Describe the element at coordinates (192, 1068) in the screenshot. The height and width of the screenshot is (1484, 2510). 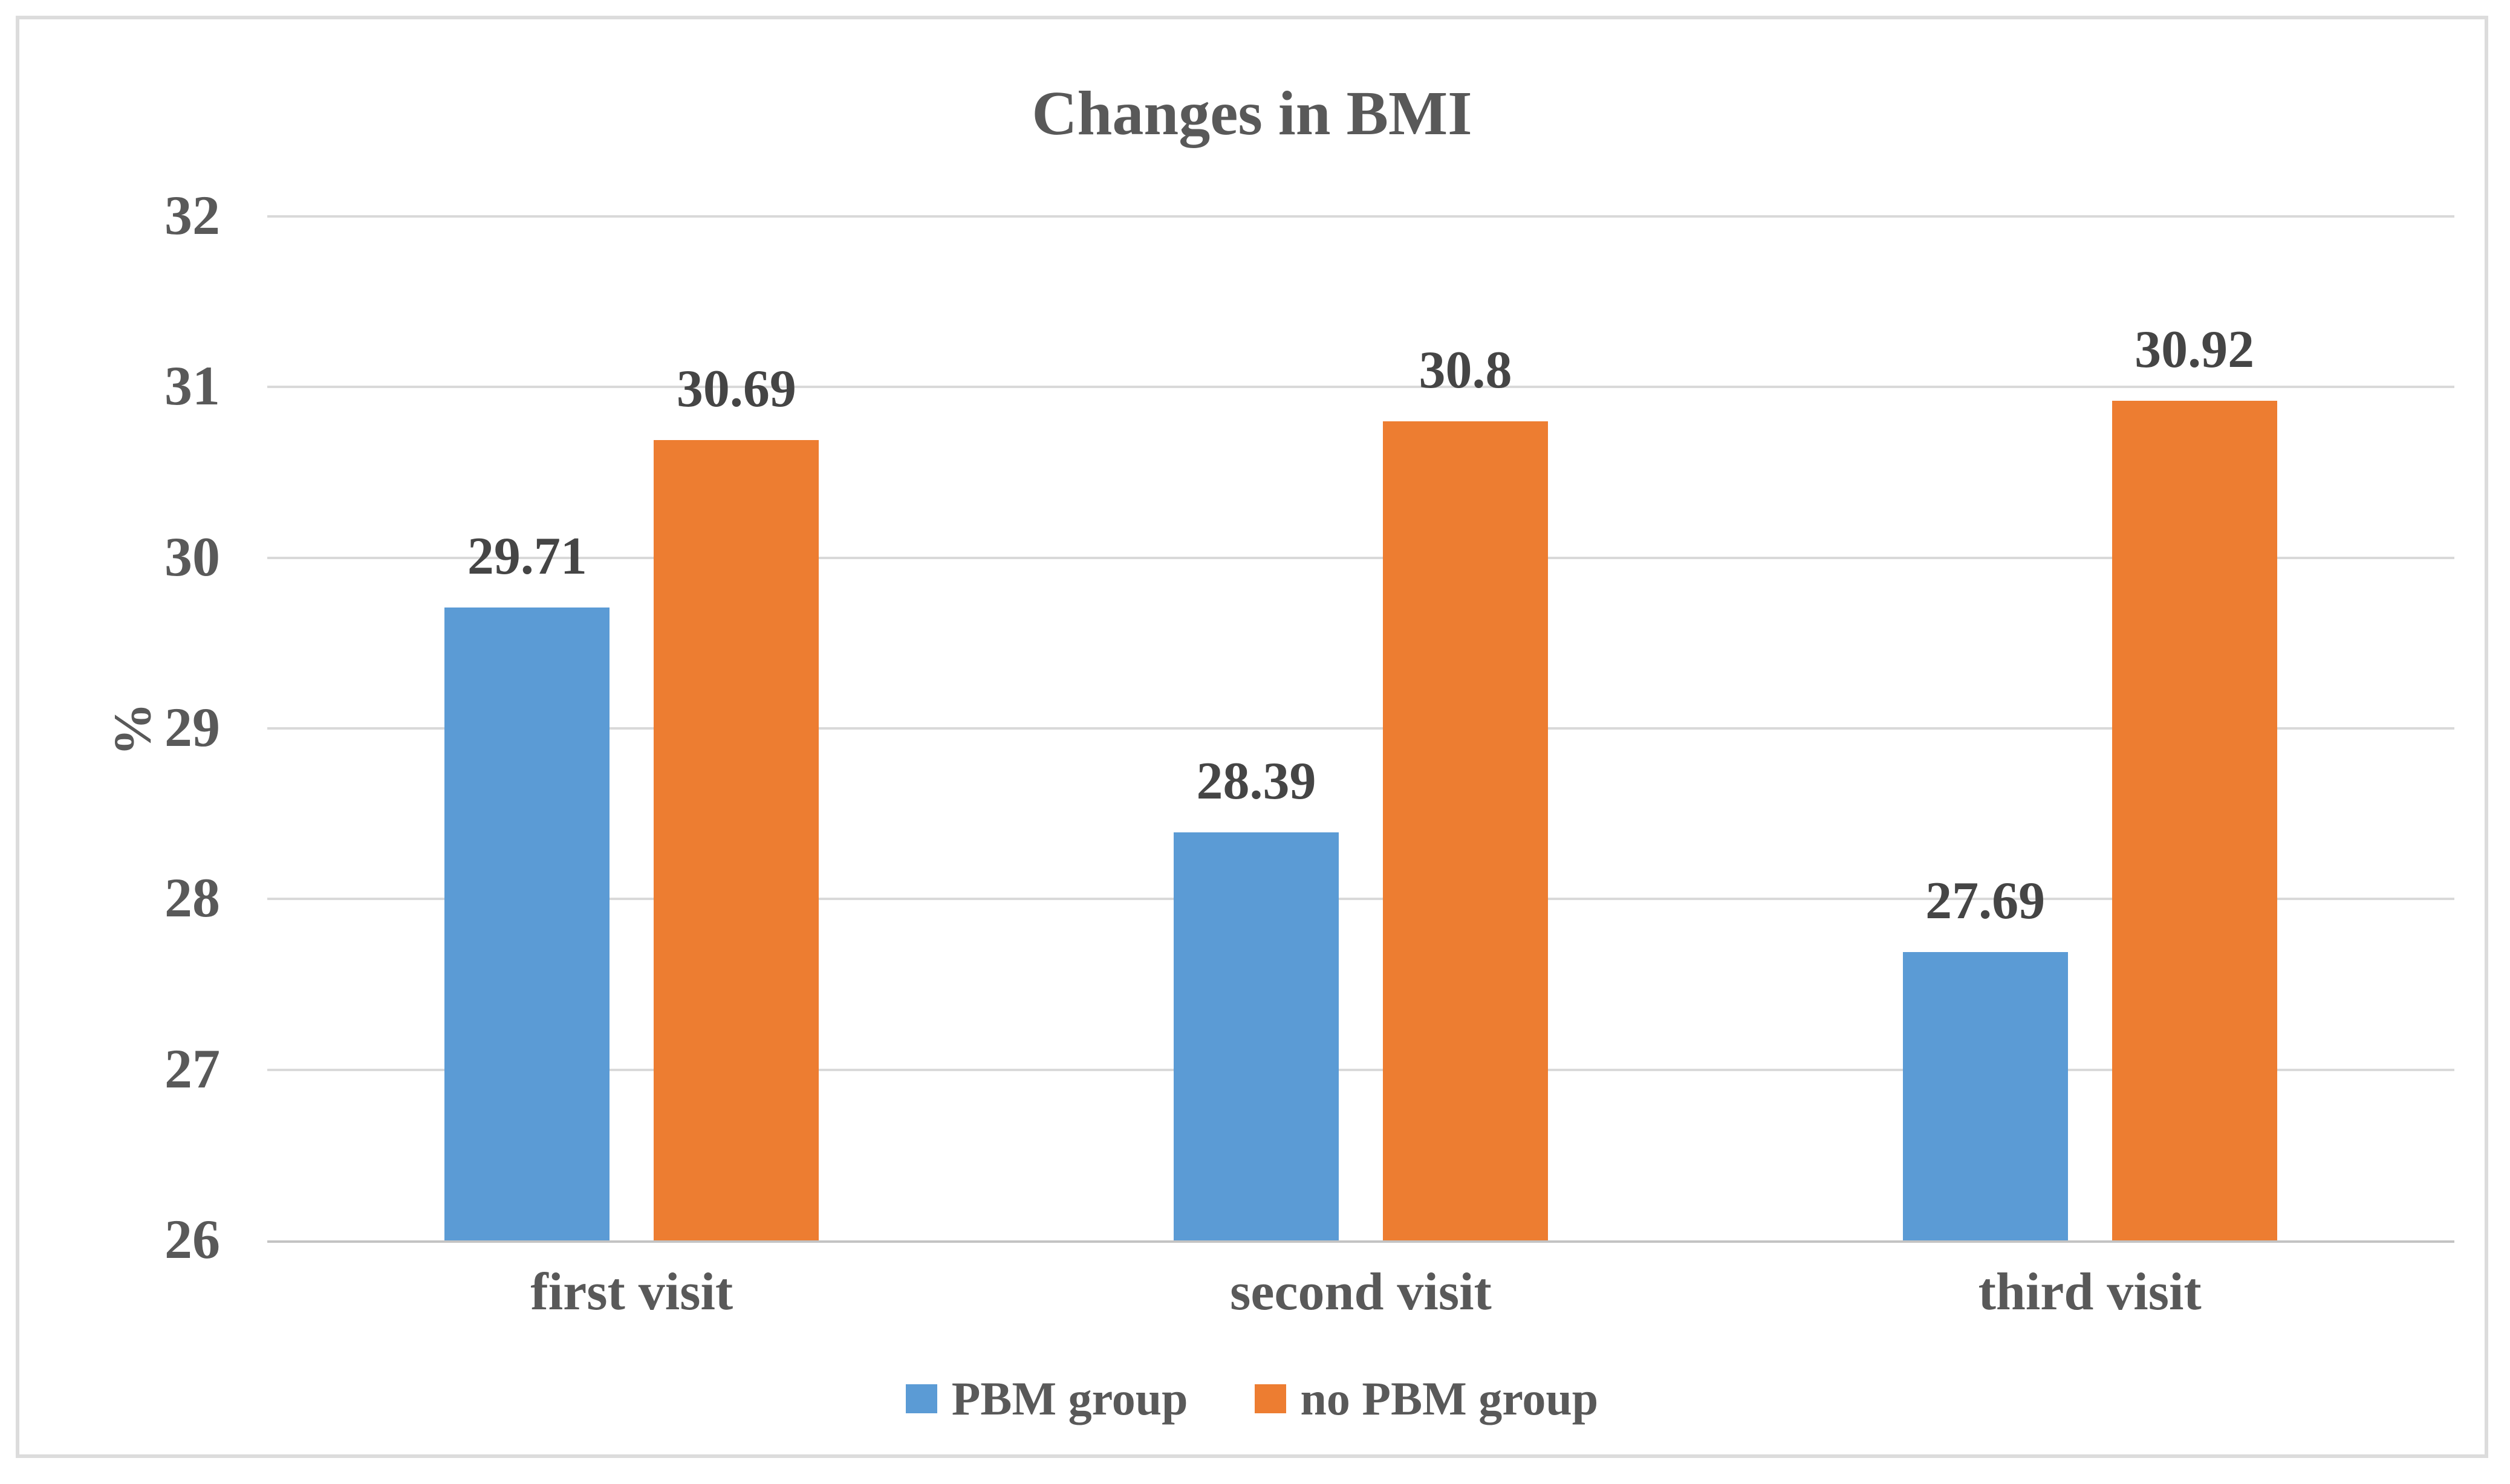
I see `y-tick-label-27: 27` at that location.